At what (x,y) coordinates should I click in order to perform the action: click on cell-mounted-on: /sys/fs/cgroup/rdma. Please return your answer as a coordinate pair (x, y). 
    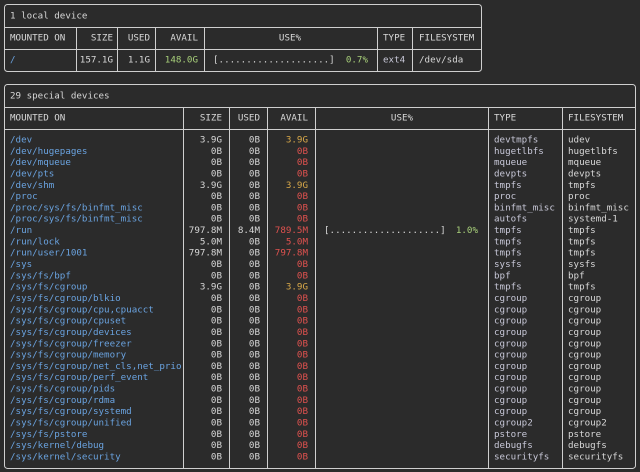
    Looking at the image, I should click on (62, 400).